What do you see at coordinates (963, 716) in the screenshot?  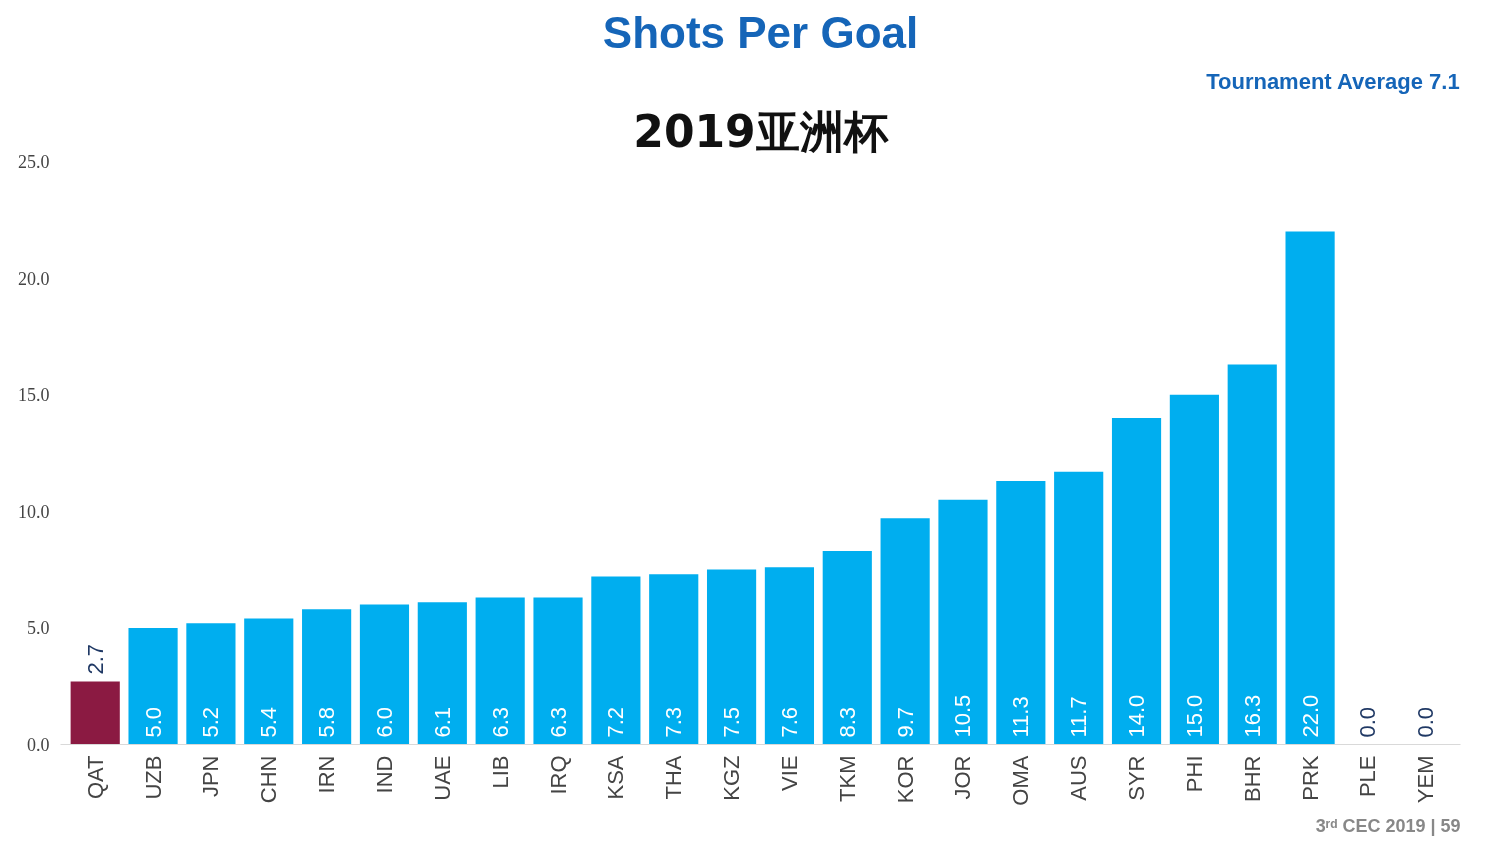 I see `data-label: 10.5` at bounding box center [963, 716].